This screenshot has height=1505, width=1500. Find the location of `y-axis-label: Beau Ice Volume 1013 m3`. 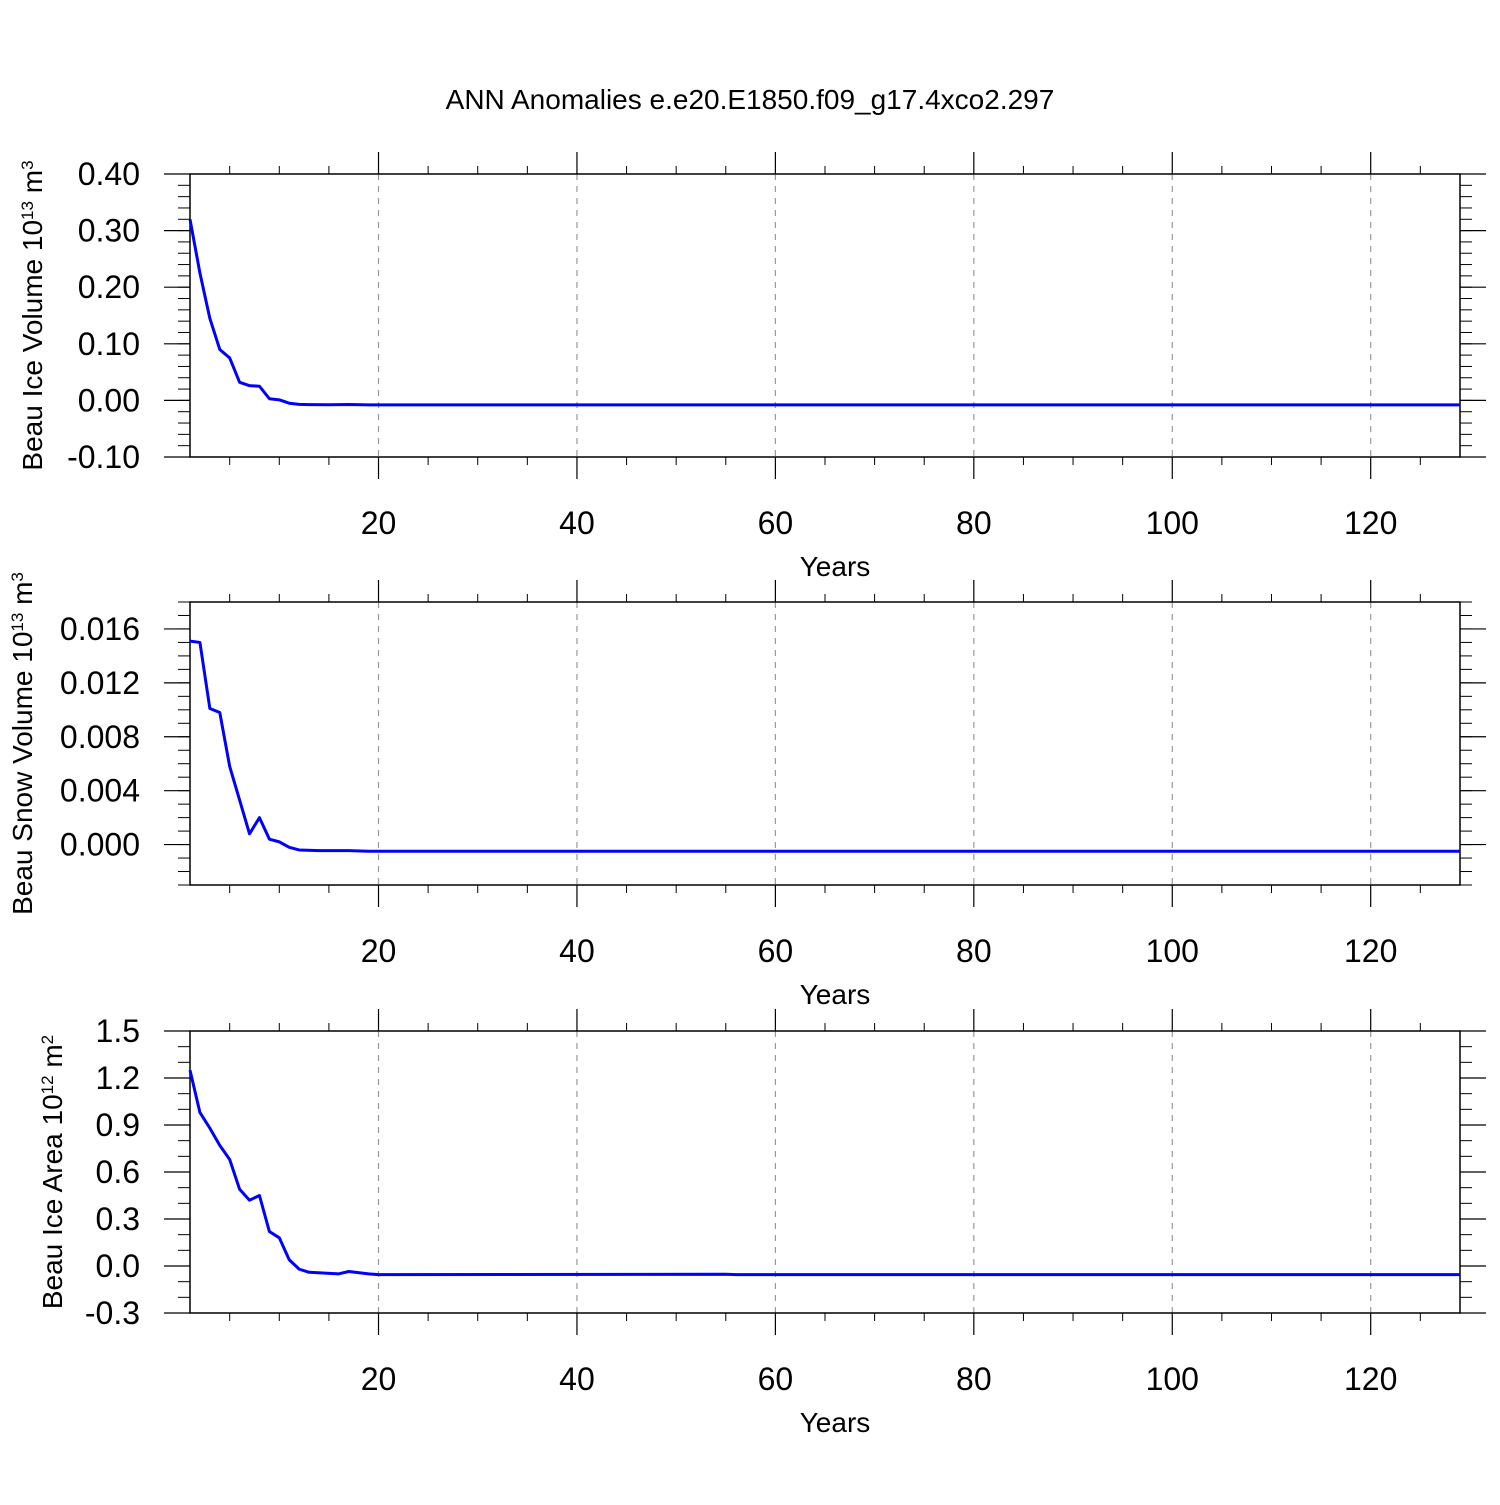

y-axis-label: Beau Ice Volume 1013 m3 is located at coordinates (32, 315).